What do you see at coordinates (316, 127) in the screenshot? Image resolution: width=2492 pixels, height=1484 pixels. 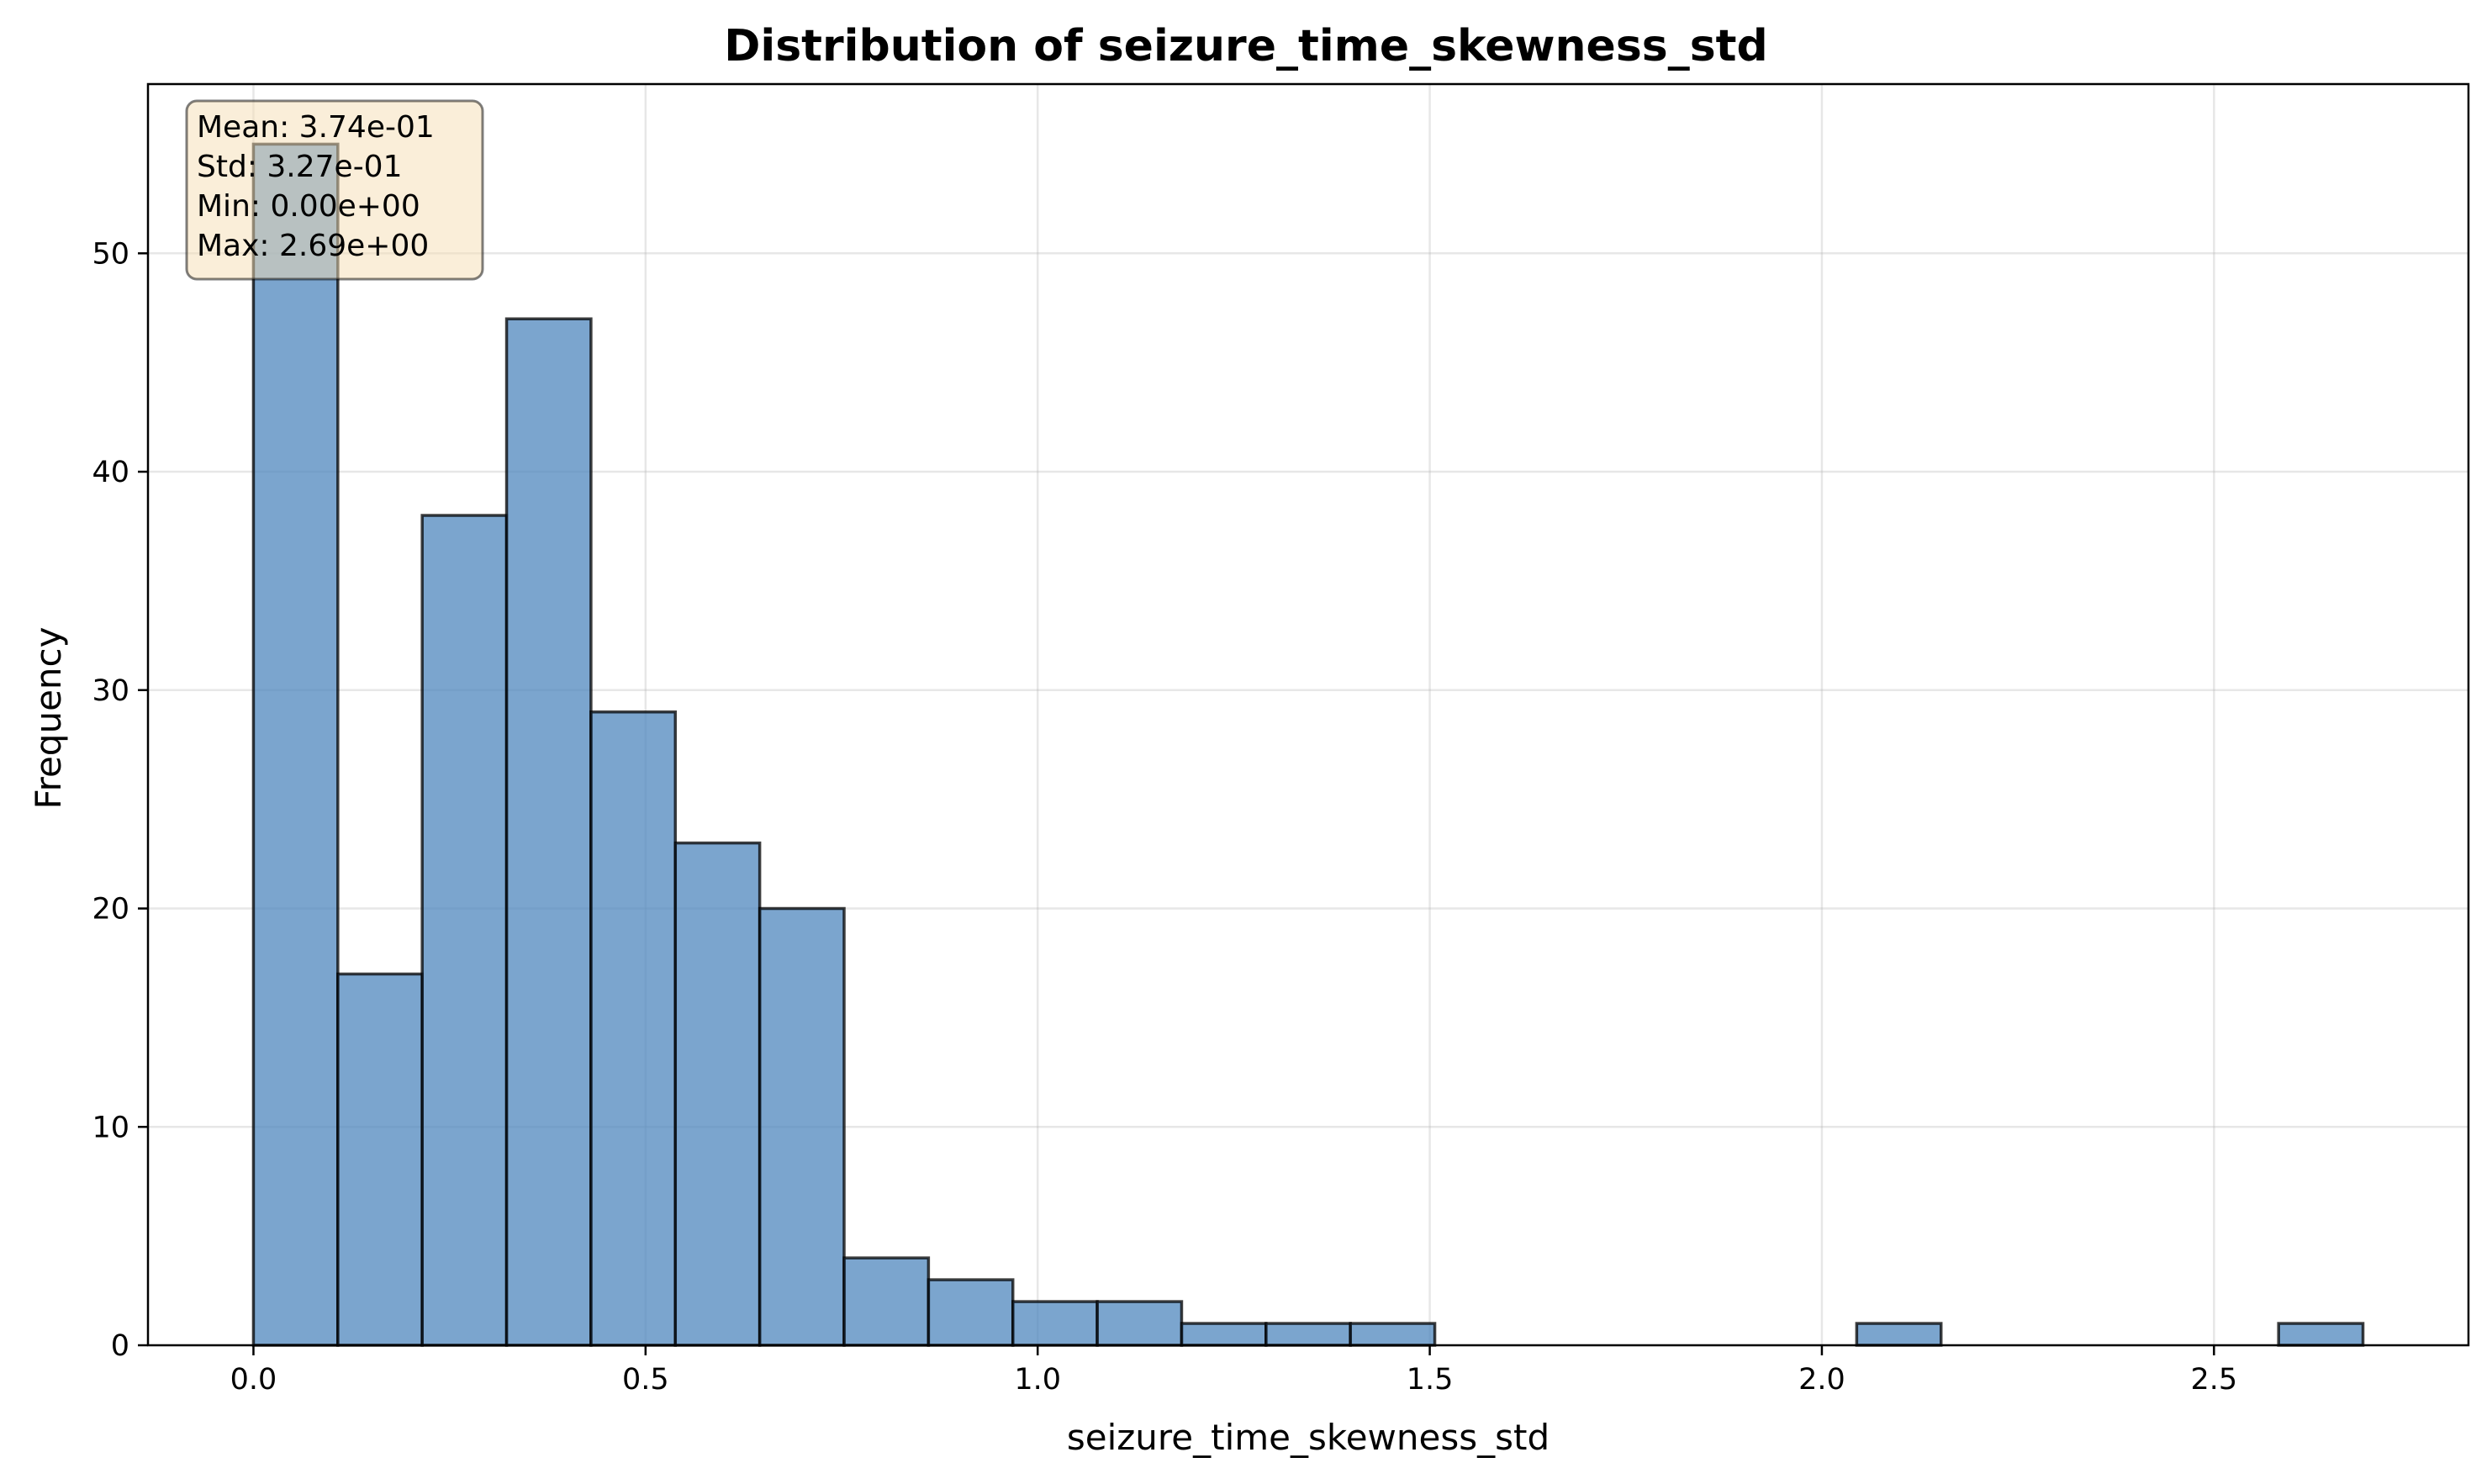 I see `stats-mean: Mean: 3.74e-01` at bounding box center [316, 127].